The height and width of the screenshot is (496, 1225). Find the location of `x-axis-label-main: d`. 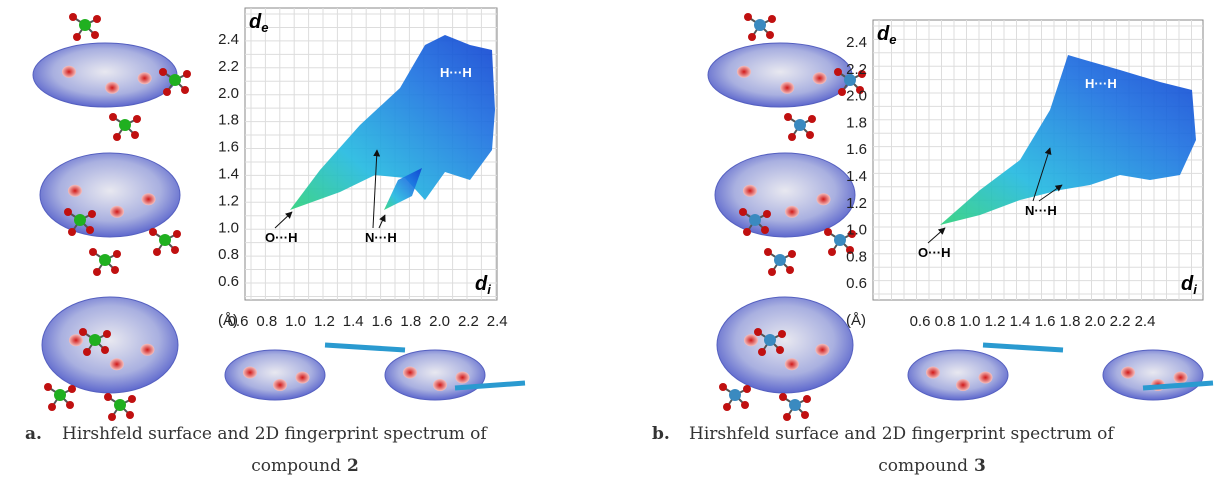

x-axis-label-main: d is located at coordinates (481, 284).